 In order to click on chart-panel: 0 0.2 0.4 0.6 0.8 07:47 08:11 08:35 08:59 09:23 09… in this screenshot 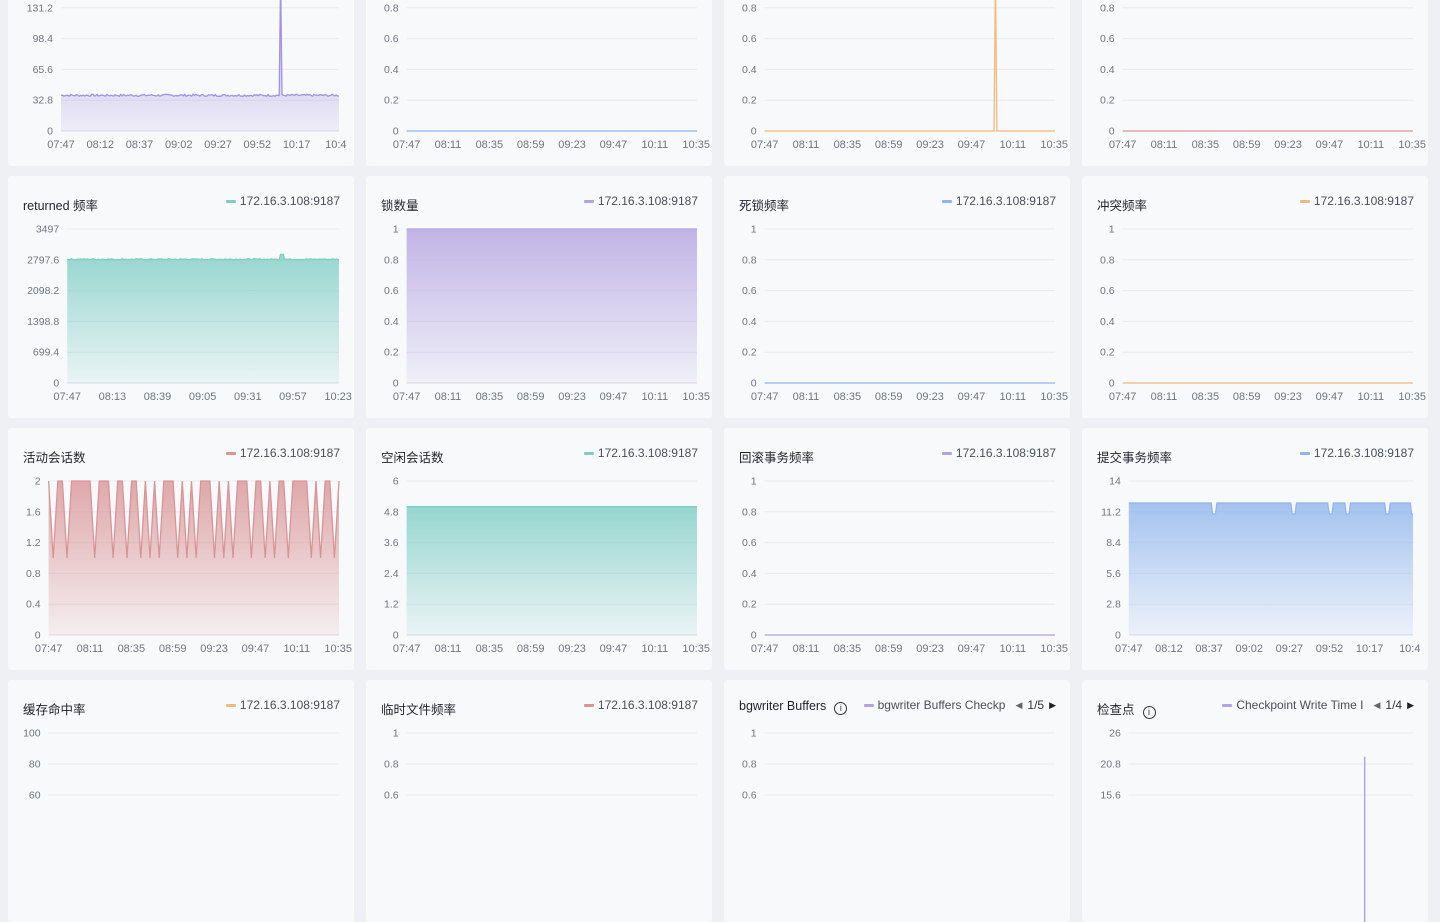, I will do `click(897, 83)`.